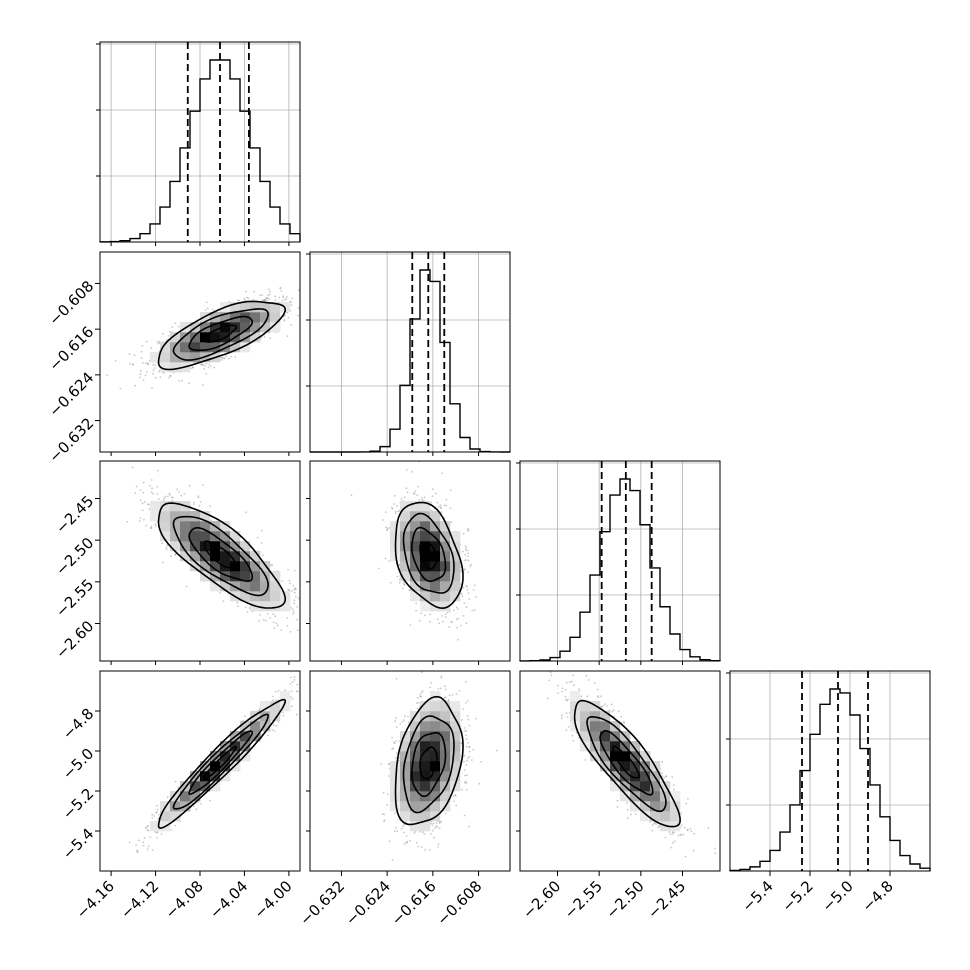 The height and width of the screenshot is (970, 970). What do you see at coordinates (368, 903) in the screenshot?
I see `x-tick-label-col1: −0.624` at bounding box center [368, 903].